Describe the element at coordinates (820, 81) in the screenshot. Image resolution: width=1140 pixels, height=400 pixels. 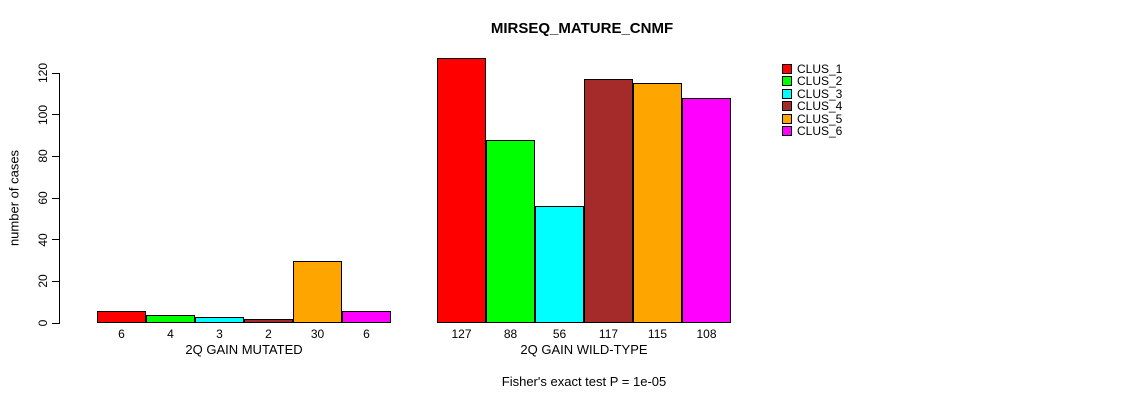
I see `legend-label: CLUS_2` at that location.